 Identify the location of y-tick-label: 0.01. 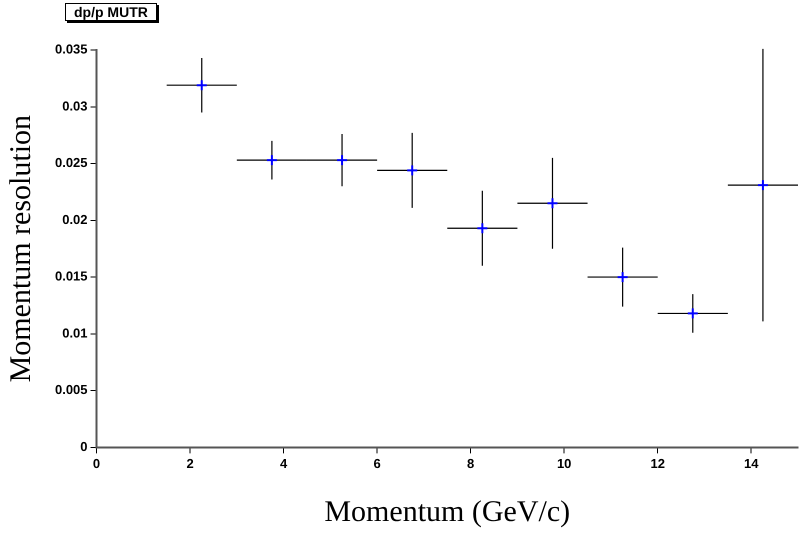
(75, 332).